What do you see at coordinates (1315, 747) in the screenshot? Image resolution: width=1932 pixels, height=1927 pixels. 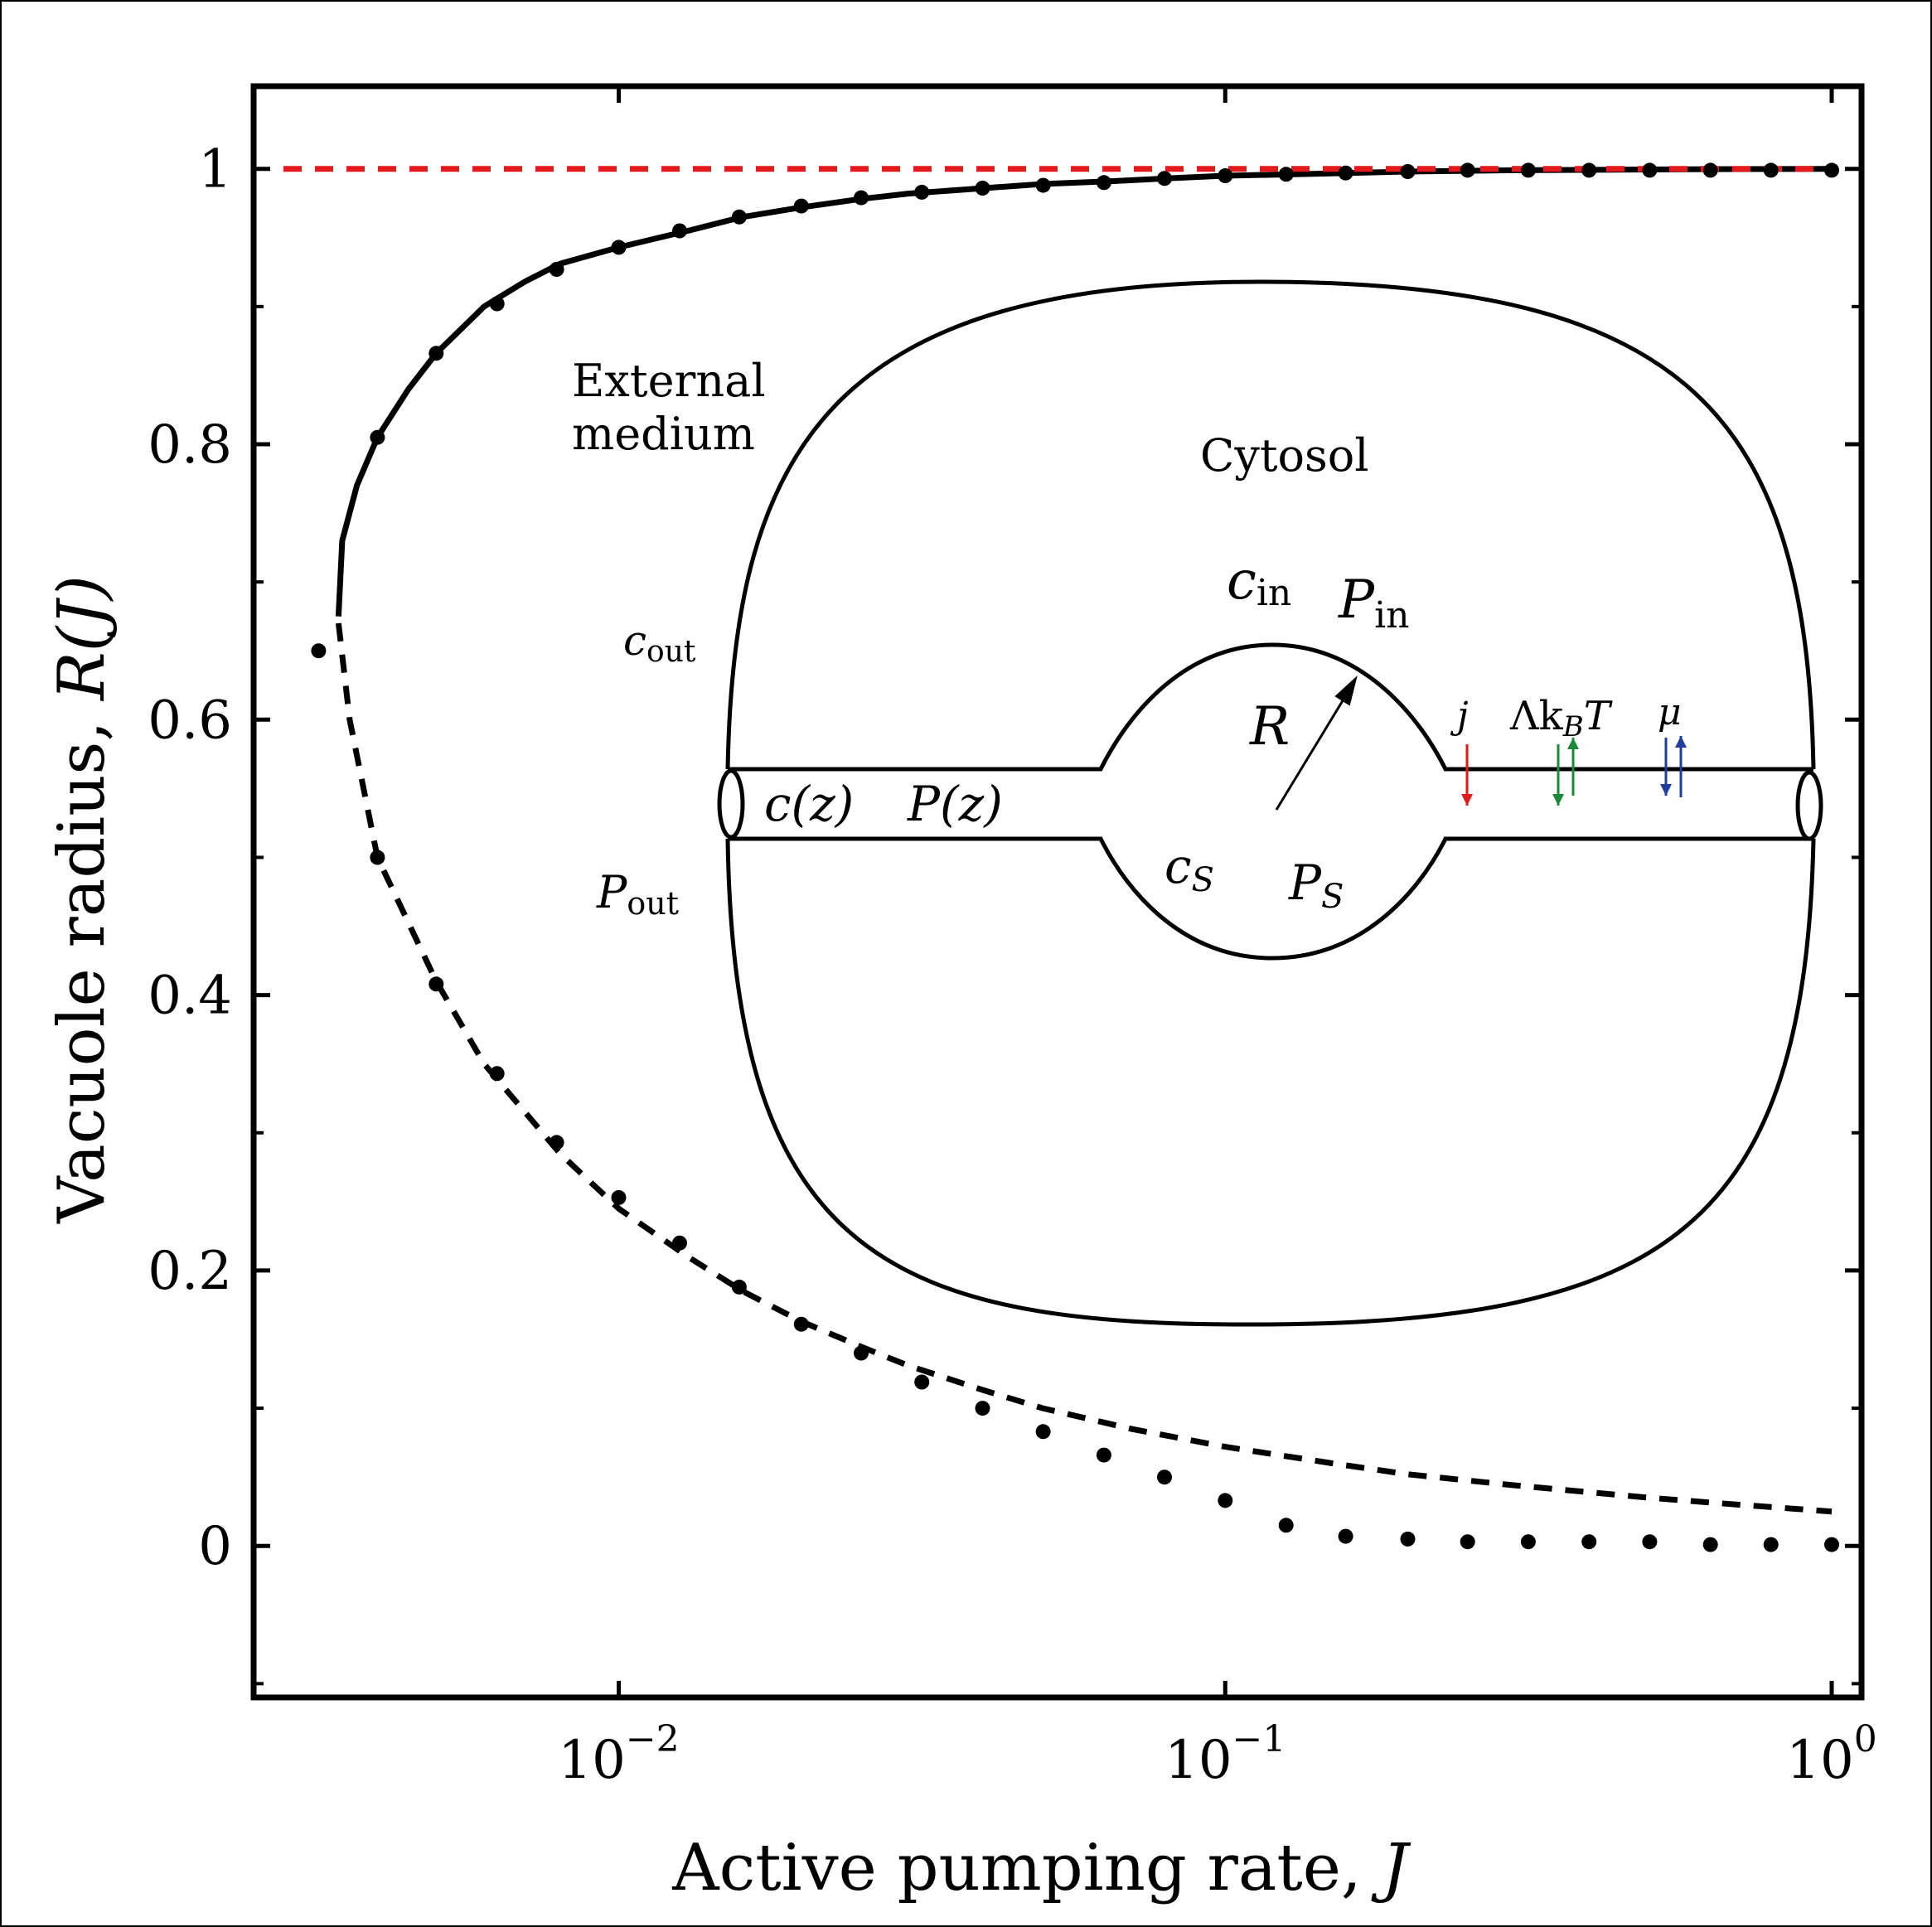 I see `radius-arrow` at bounding box center [1315, 747].